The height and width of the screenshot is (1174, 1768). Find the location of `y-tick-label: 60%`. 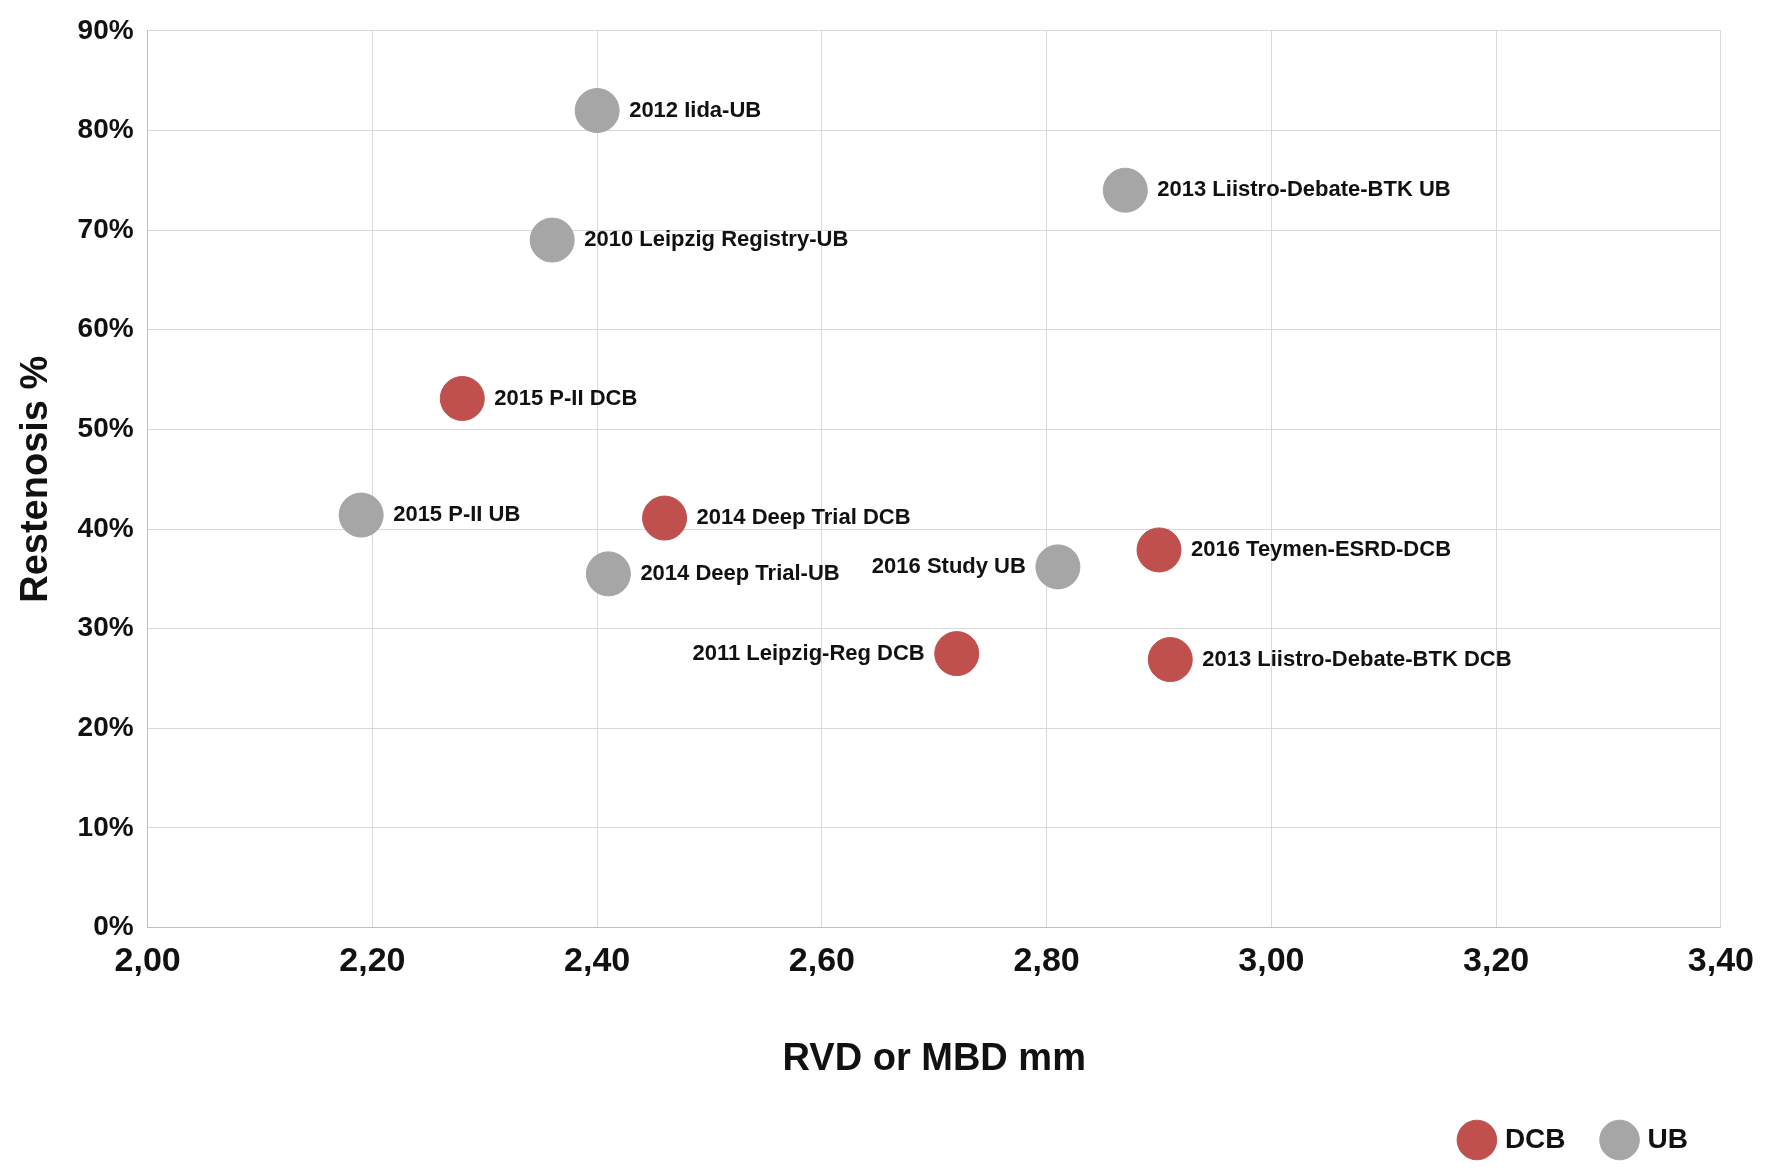

y-tick-label: 60% is located at coordinates (105, 328).